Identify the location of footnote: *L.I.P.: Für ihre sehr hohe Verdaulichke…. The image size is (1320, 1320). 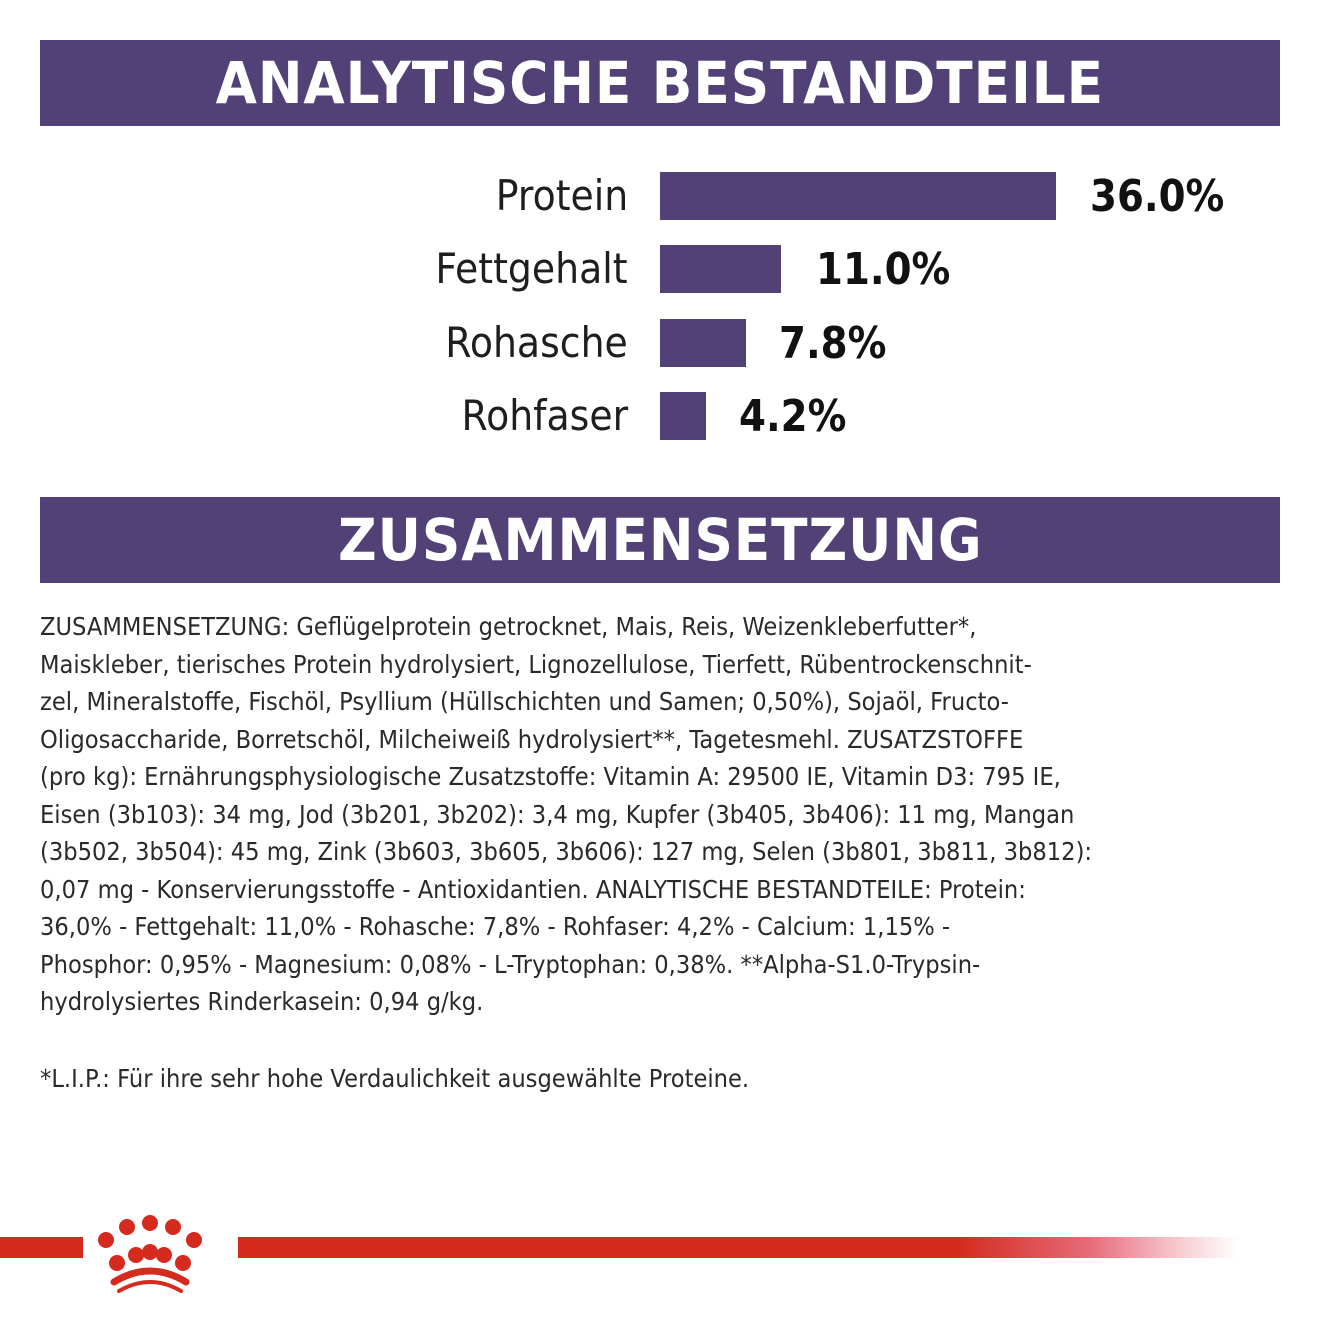
(395, 1078).